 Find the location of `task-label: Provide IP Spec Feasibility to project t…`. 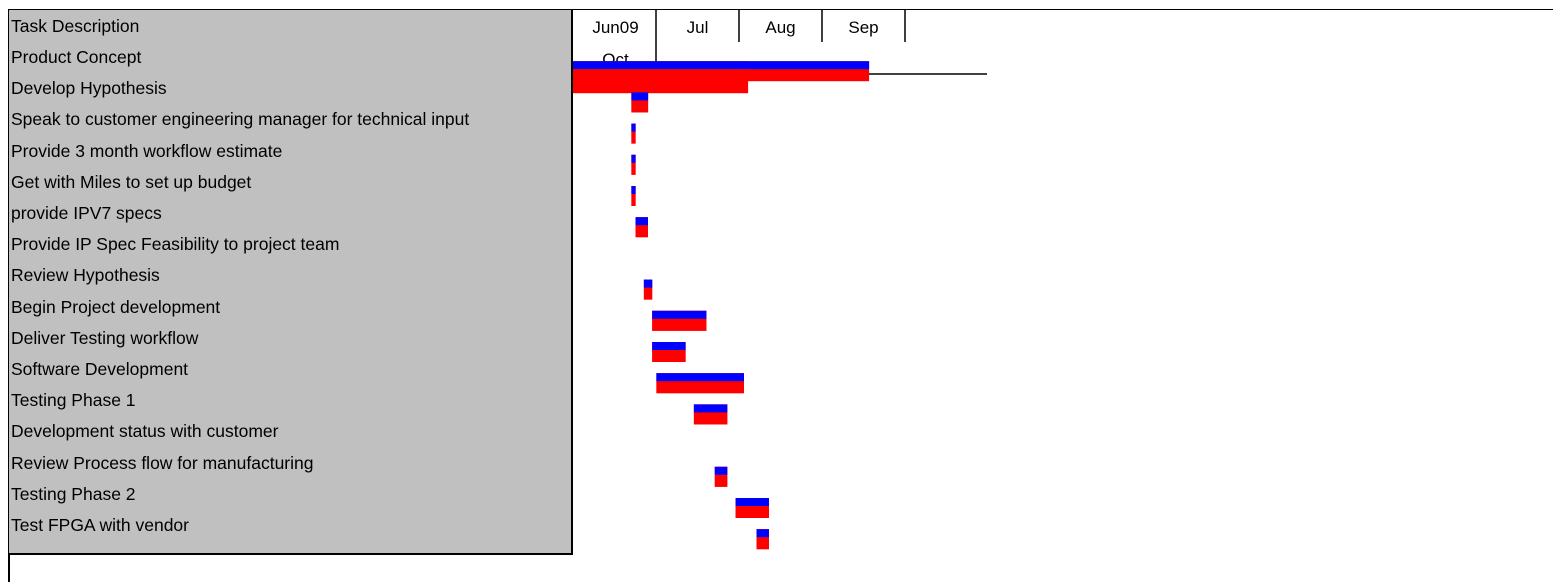

task-label: Provide IP Spec Feasibility to project t… is located at coordinates (175, 244).